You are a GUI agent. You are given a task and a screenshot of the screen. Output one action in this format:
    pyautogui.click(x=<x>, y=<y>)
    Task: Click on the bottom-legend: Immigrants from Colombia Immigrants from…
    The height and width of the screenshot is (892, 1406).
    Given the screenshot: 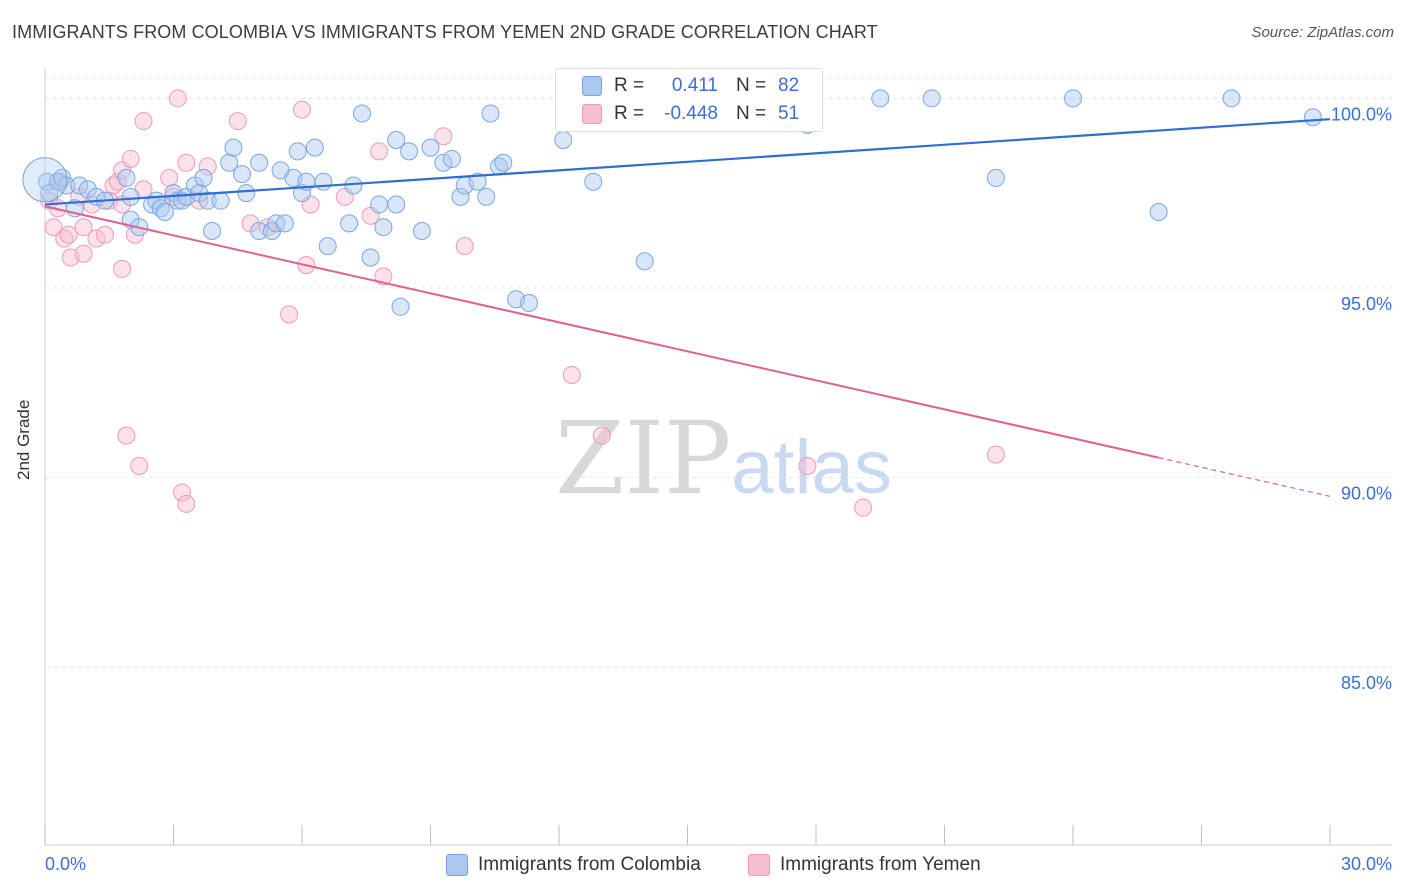 What is the action you would take?
    pyautogui.click(x=703, y=865)
    